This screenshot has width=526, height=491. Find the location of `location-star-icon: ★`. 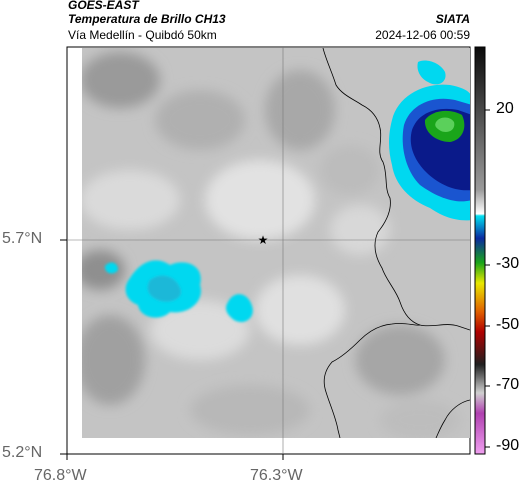

location-star-icon: ★ is located at coordinates (263, 240).